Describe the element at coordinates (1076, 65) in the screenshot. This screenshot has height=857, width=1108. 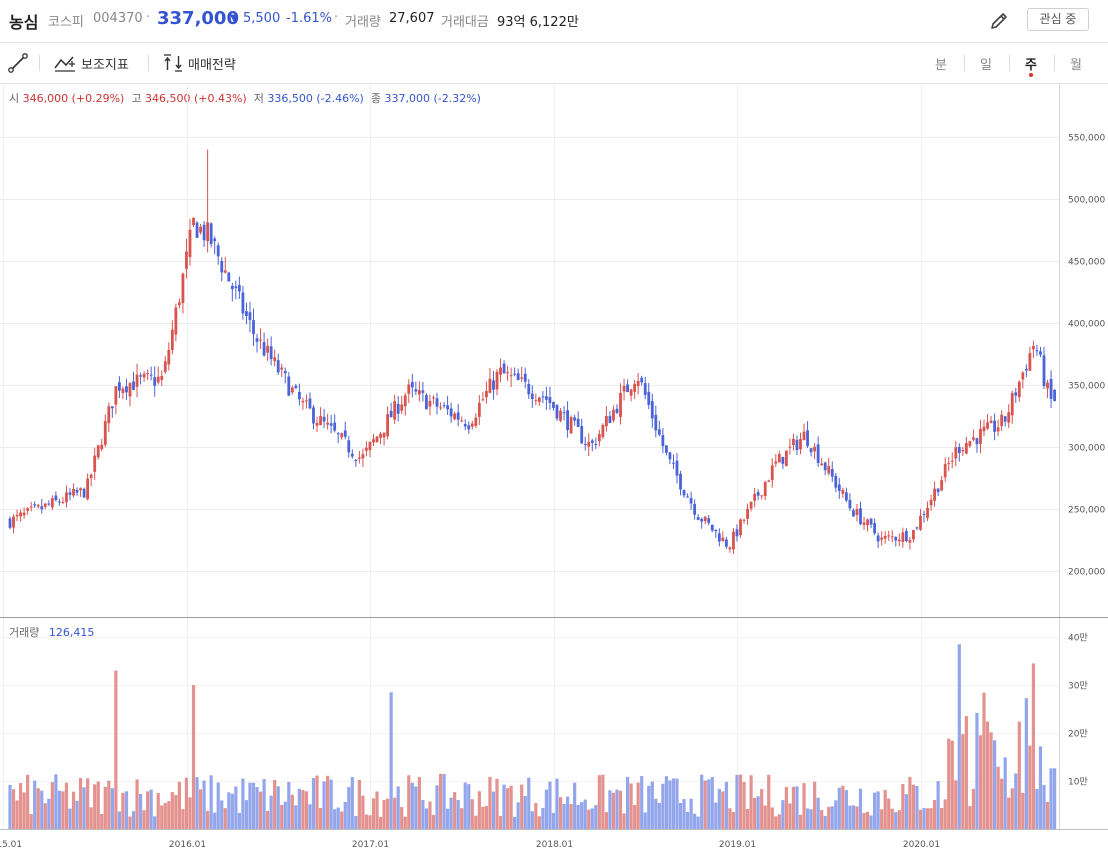
I see `period-tab-month: 월` at that location.